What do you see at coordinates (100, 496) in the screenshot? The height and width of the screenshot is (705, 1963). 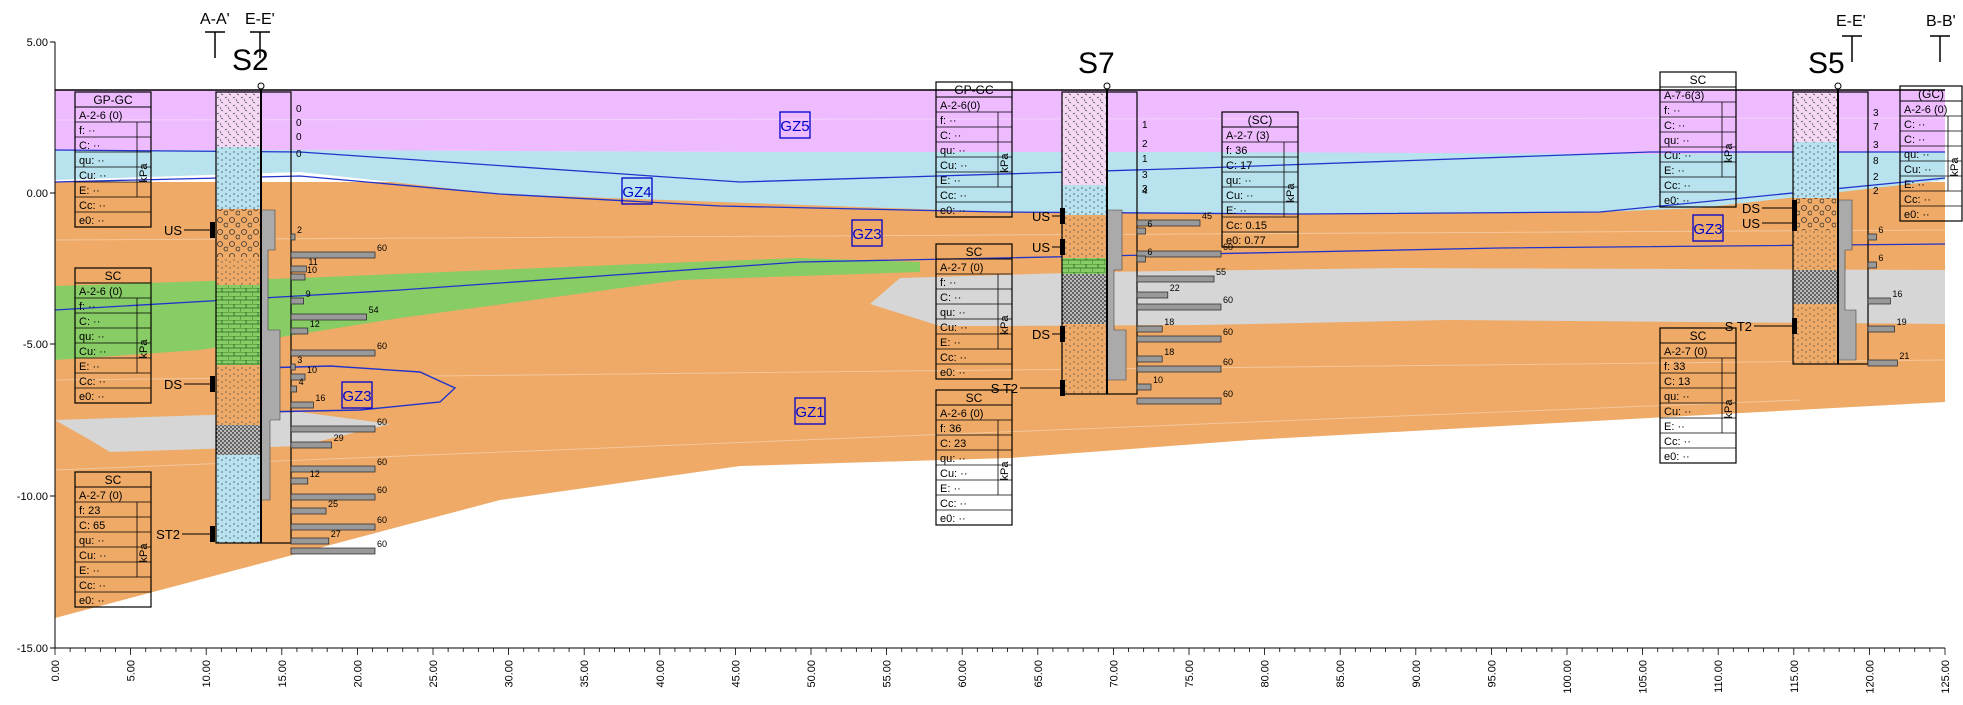 I see `soil-box-row: A-2-7 (0)` at bounding box center [100, 496].